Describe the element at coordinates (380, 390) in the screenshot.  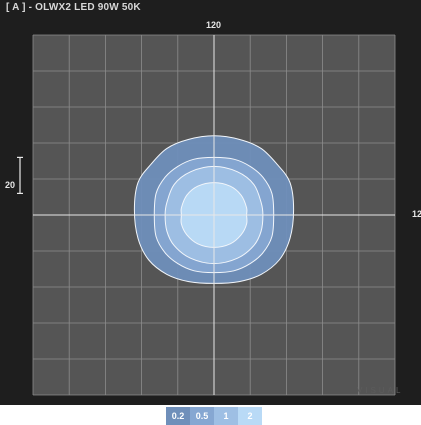
I see `watermark-text: VISUAL` at that location.